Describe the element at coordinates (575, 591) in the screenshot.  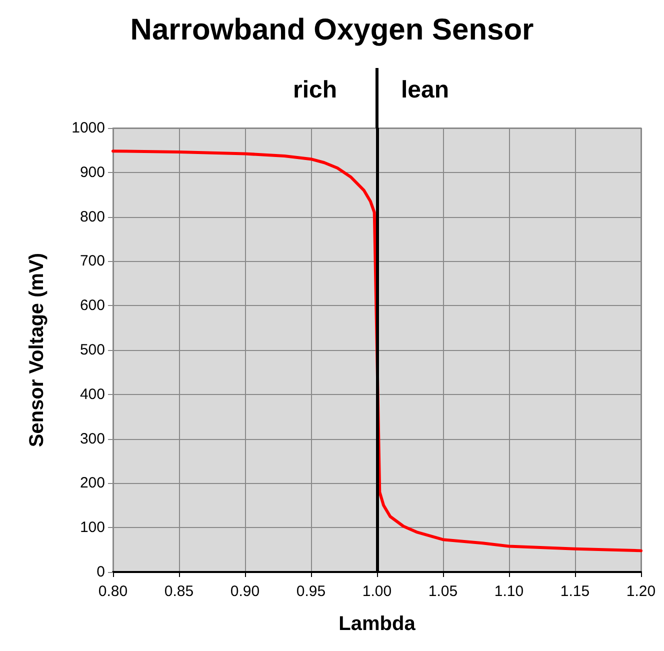
I see `x-tick-label: 1.15` at that location.